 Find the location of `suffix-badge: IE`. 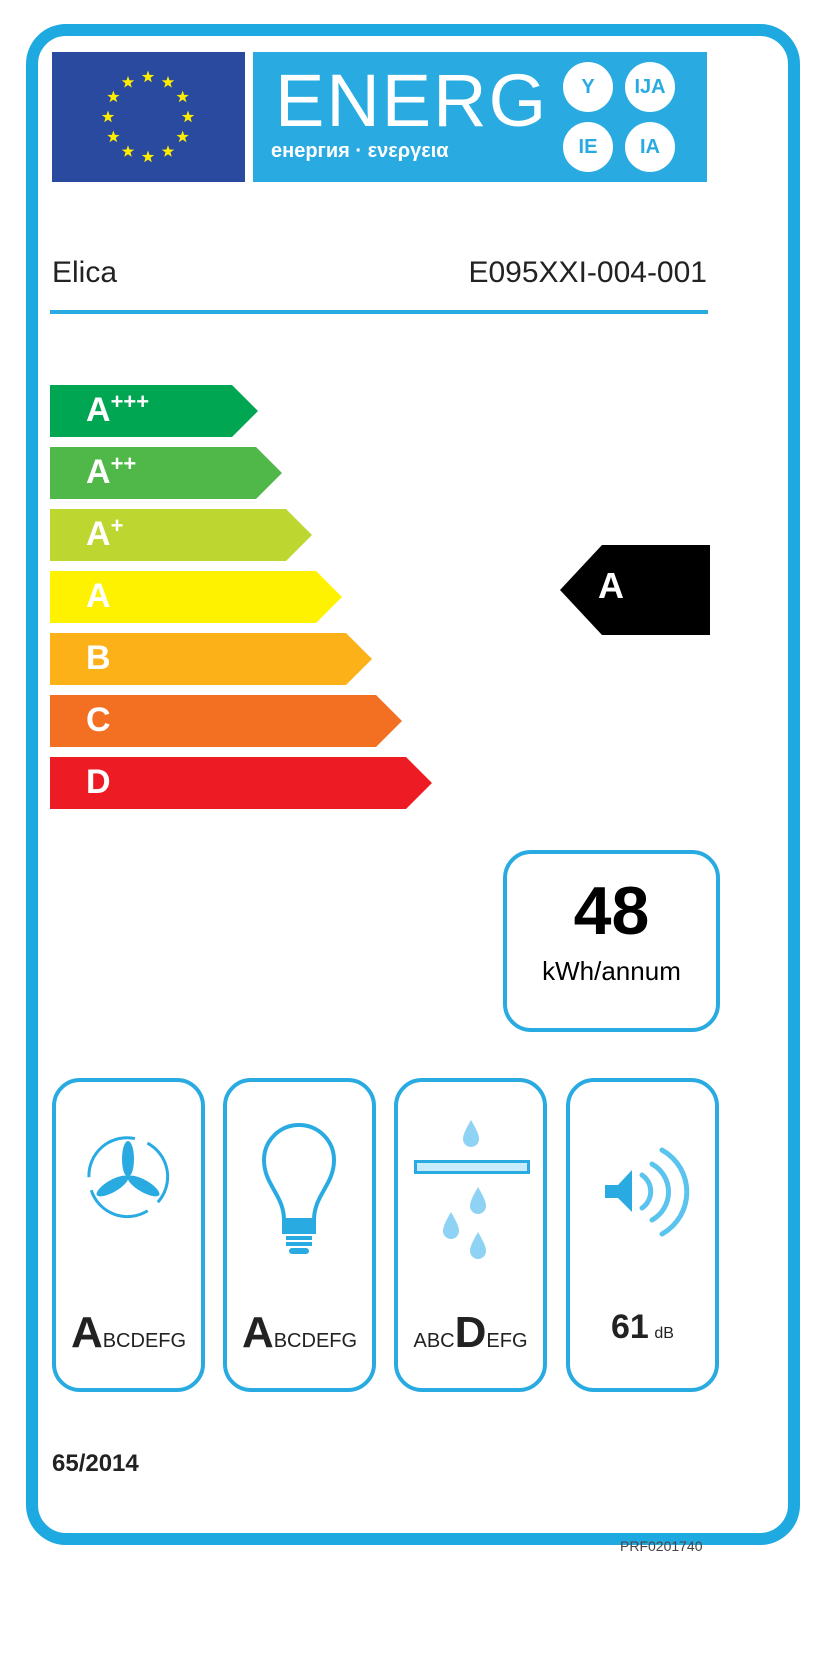

suffix-badge: IE is located at coordinates (588, 147).